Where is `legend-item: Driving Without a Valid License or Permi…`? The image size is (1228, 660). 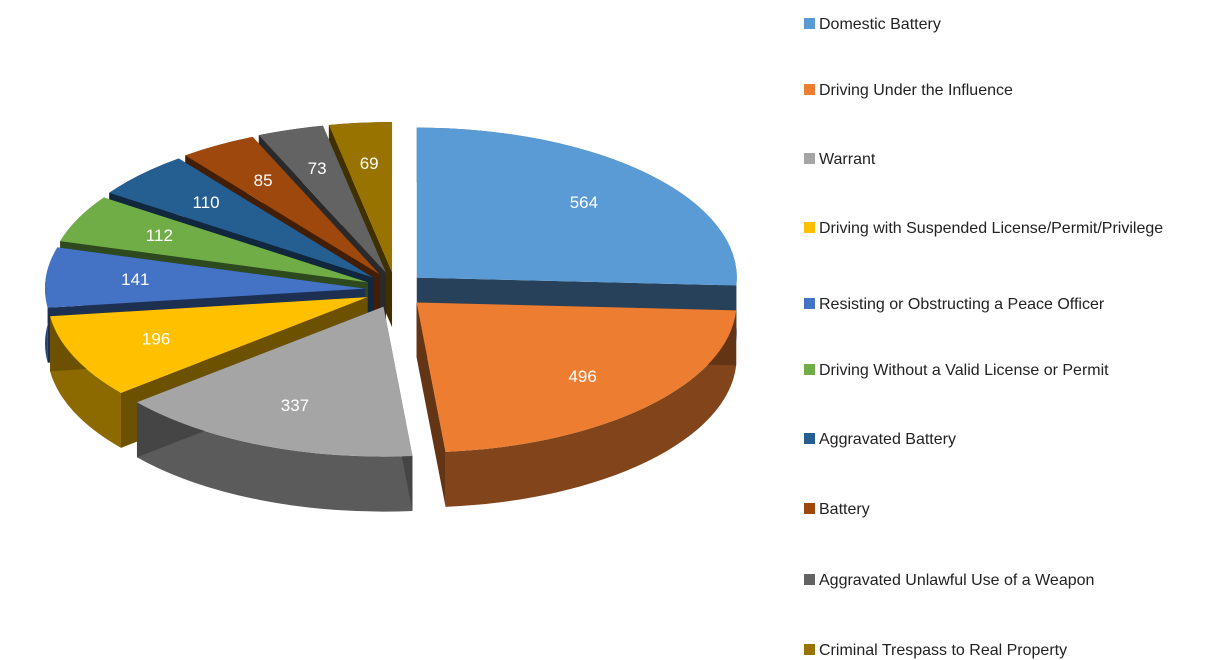 legend-item: Driving Without a Valid License or Permi… is located at coordinates (991, 371).